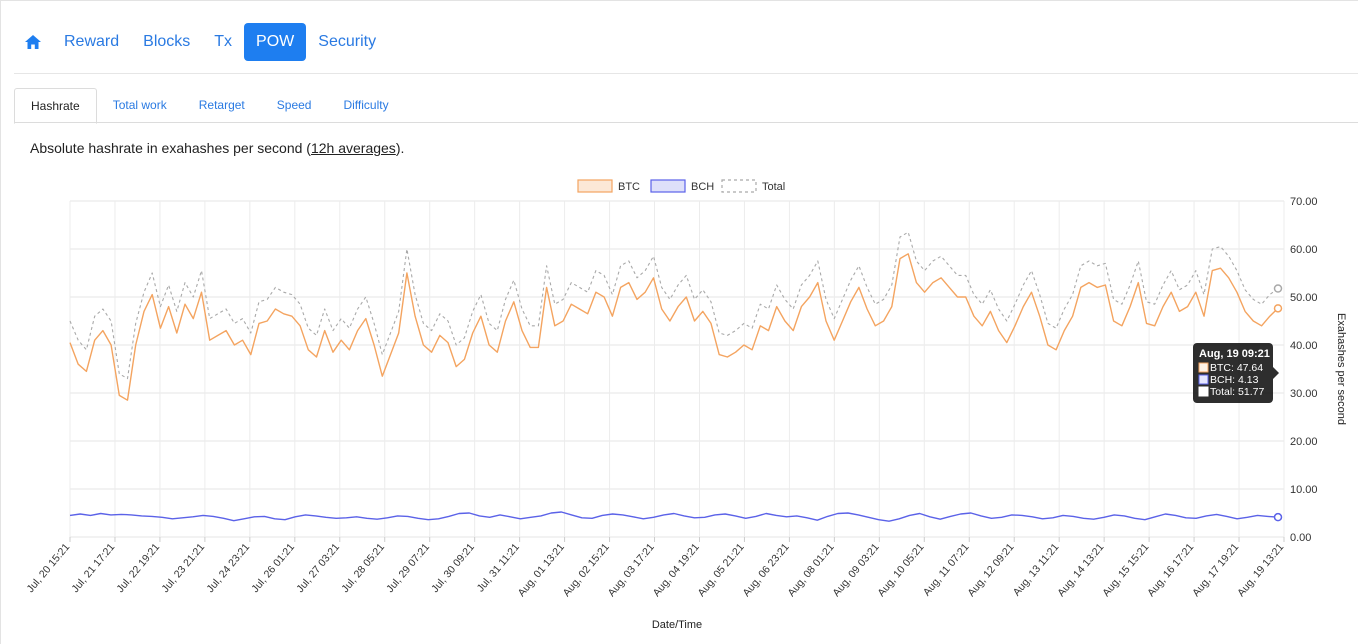 This screenshot has height=644, width=1358. Describe the element at coordinates (55, 106) in the screenshot. I see `tab-hashrate: Hashrate` at that location.